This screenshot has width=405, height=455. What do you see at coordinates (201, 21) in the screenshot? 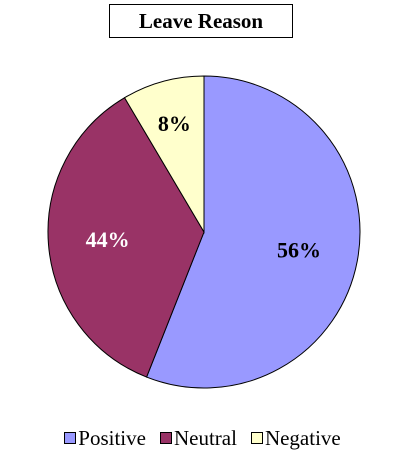
I see `chart-title: Leave Reason` at bounding box center [201, 21].